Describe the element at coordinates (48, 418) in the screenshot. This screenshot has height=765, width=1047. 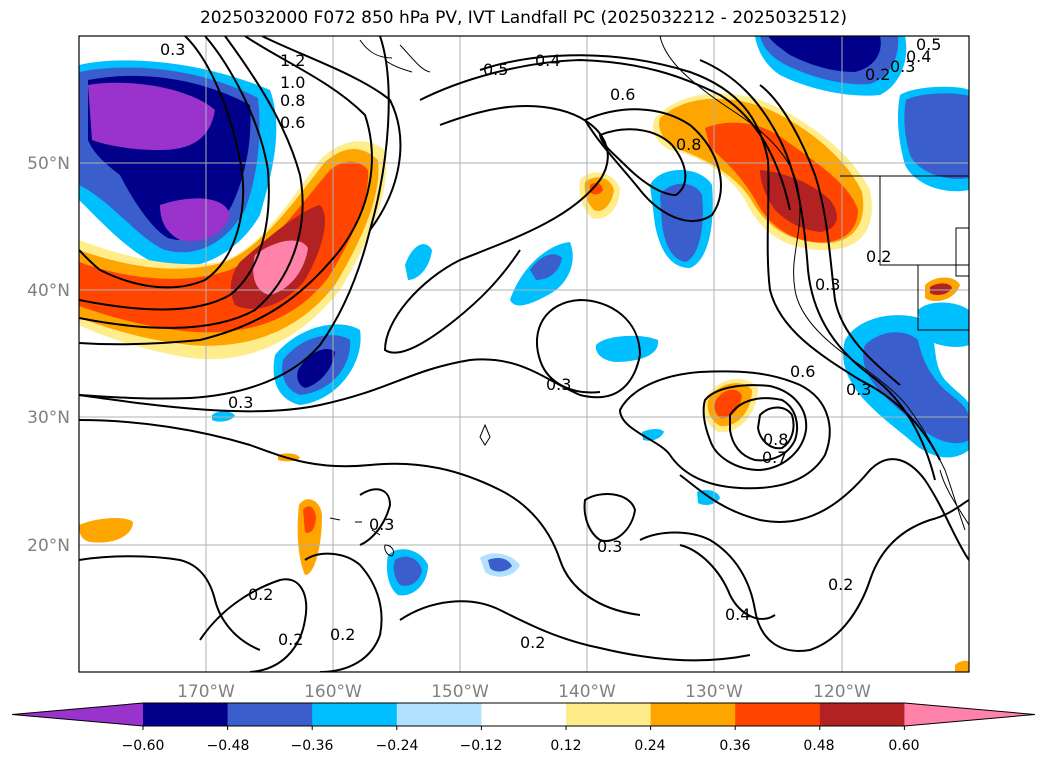
I see `lat-label: 30°N` at that location.